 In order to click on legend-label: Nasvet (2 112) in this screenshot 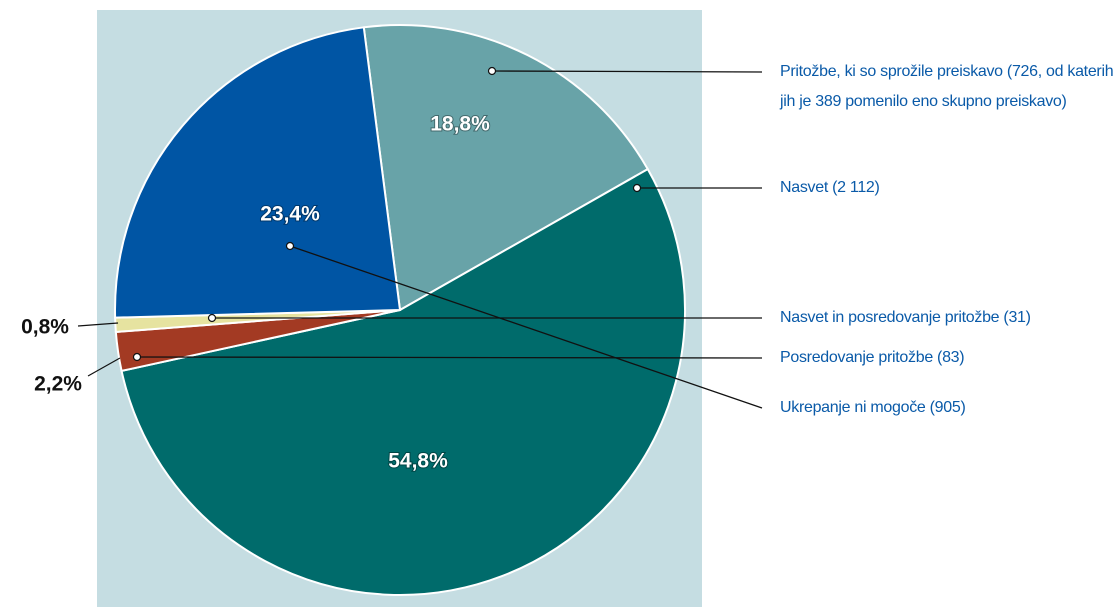, I will do `click(830, 187)`.